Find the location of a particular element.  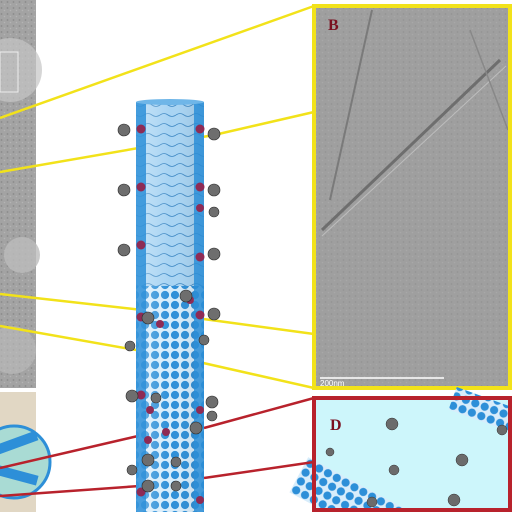

red-connectors is located at coordinates (157, 447).